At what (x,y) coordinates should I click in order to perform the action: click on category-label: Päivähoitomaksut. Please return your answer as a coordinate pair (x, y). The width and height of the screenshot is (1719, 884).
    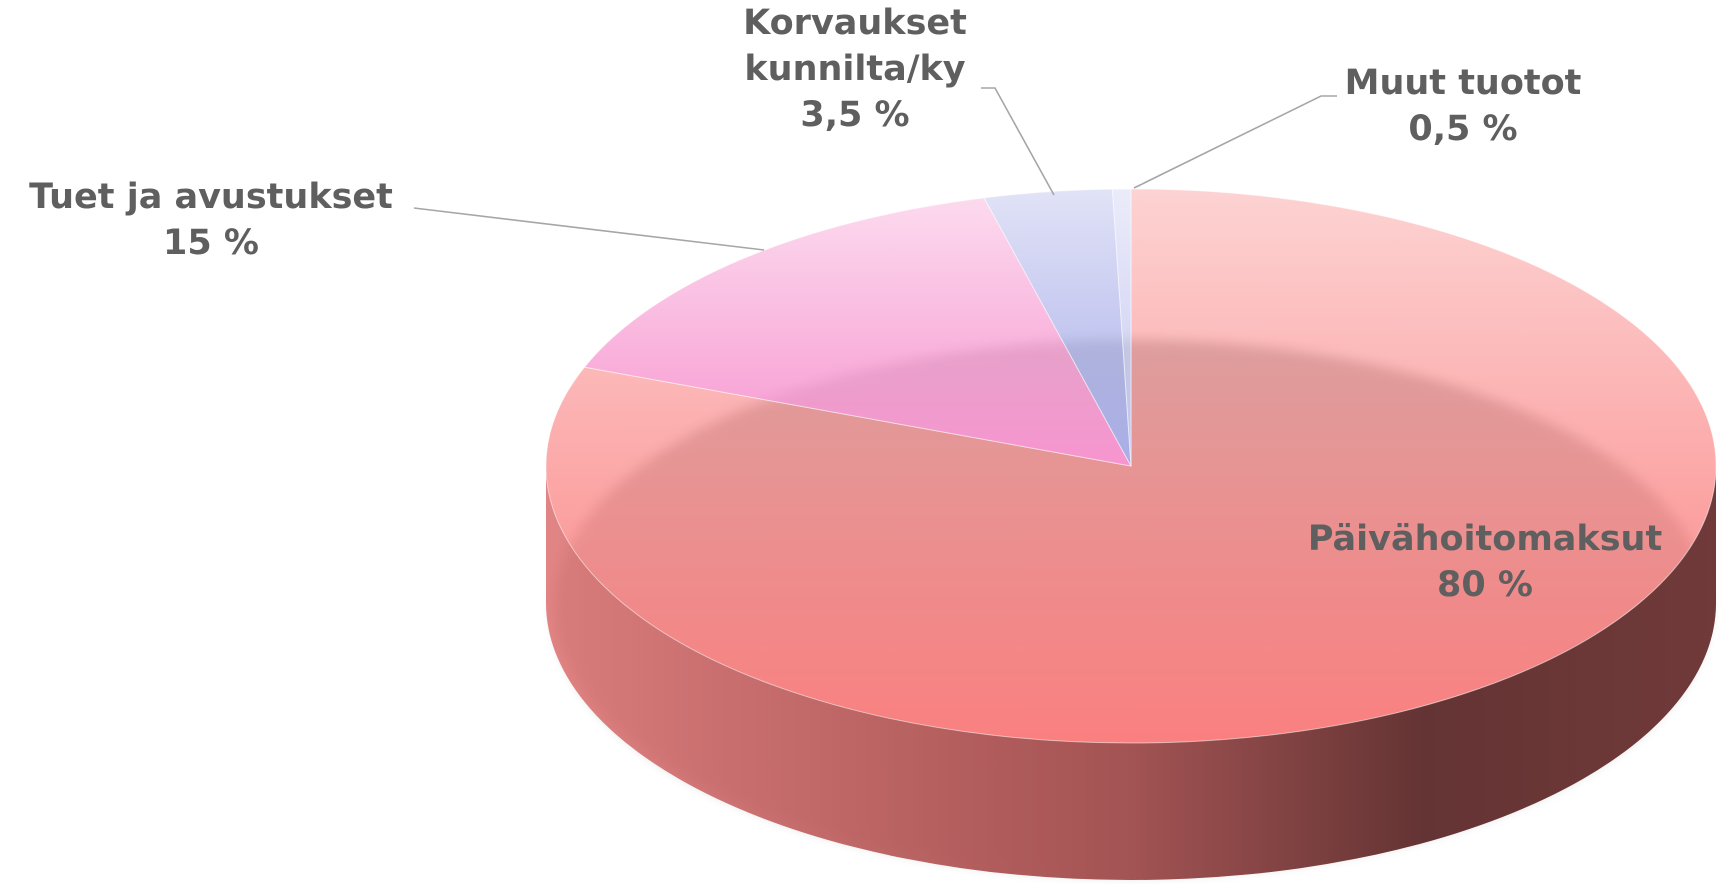
    Looking at the image, I should click on (1485, 539).